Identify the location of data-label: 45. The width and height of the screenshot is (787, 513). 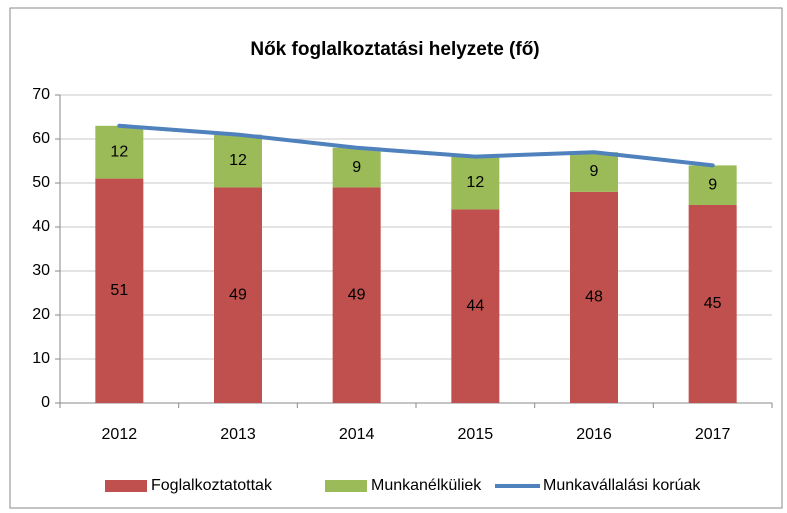
(713, 303).